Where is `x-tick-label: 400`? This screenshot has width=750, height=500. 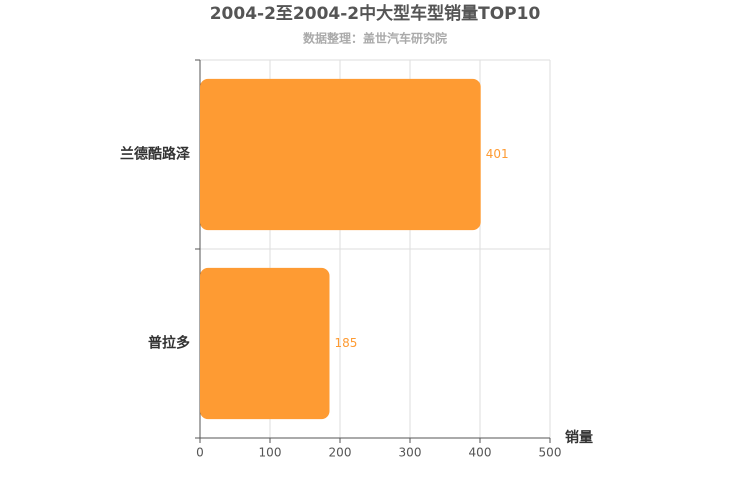
x-tick-label: 400 is located at coordinates (480, 453).